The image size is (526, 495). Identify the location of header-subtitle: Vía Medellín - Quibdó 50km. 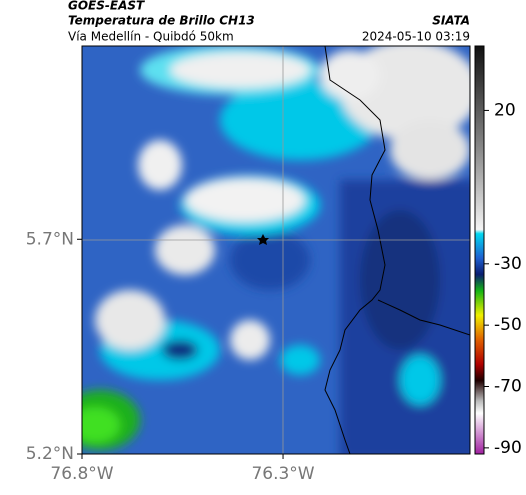
(151, 37).